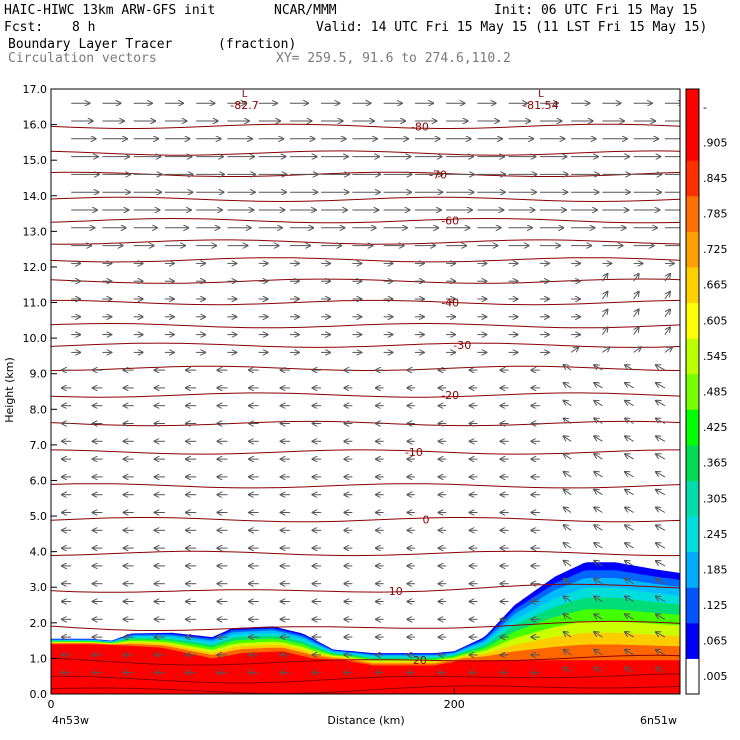 Image resolution: width=740 pixels, height=740 pixels. Describe the element at coordinates (39, 516) in the screenshot. I see `y-tick-label: 5.0` at that location.